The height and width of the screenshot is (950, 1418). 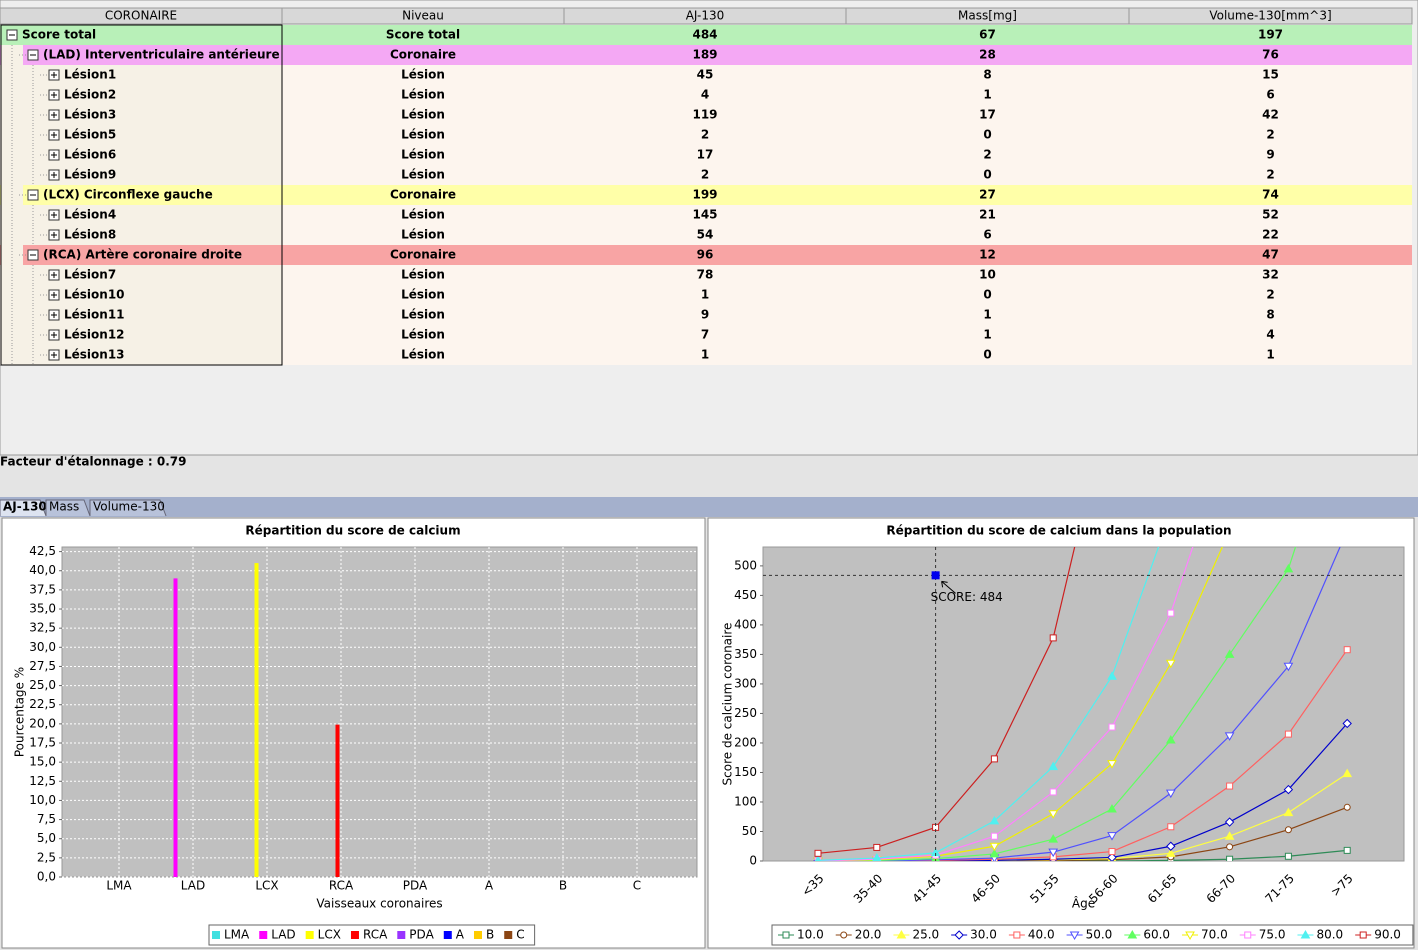 I want to click on cell: 27, so click(x=987, y=195).